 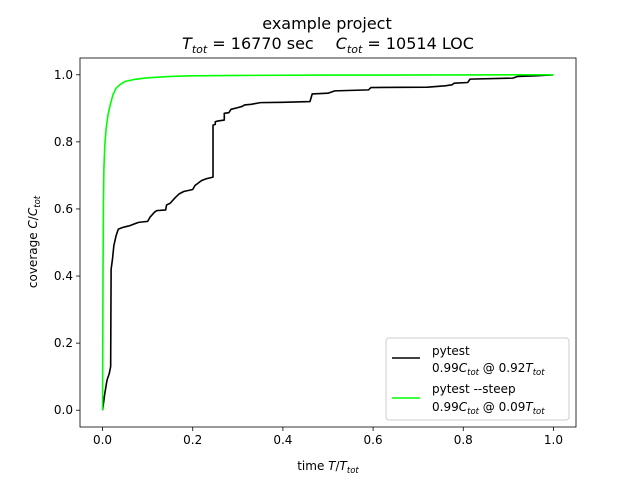 What do you see at coordinates (328, 467) in the screenshot?
I see `x-axis-label: time T/Ttot` at bounding box center [328, 467].